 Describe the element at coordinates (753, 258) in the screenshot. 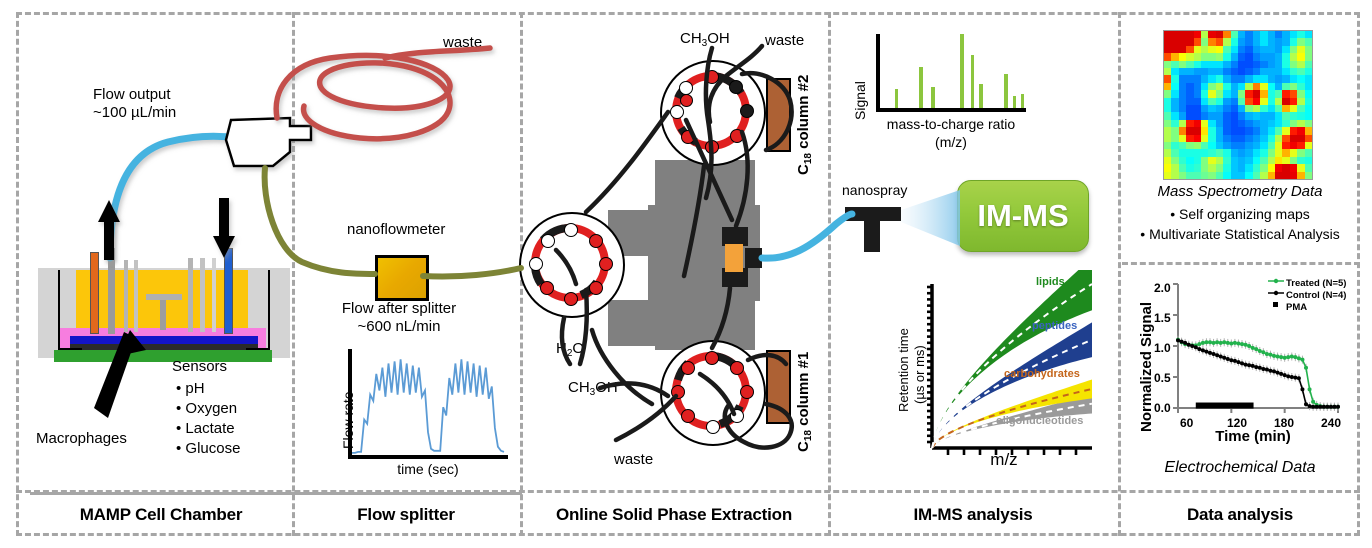

I see `interface-outlet` at that location.